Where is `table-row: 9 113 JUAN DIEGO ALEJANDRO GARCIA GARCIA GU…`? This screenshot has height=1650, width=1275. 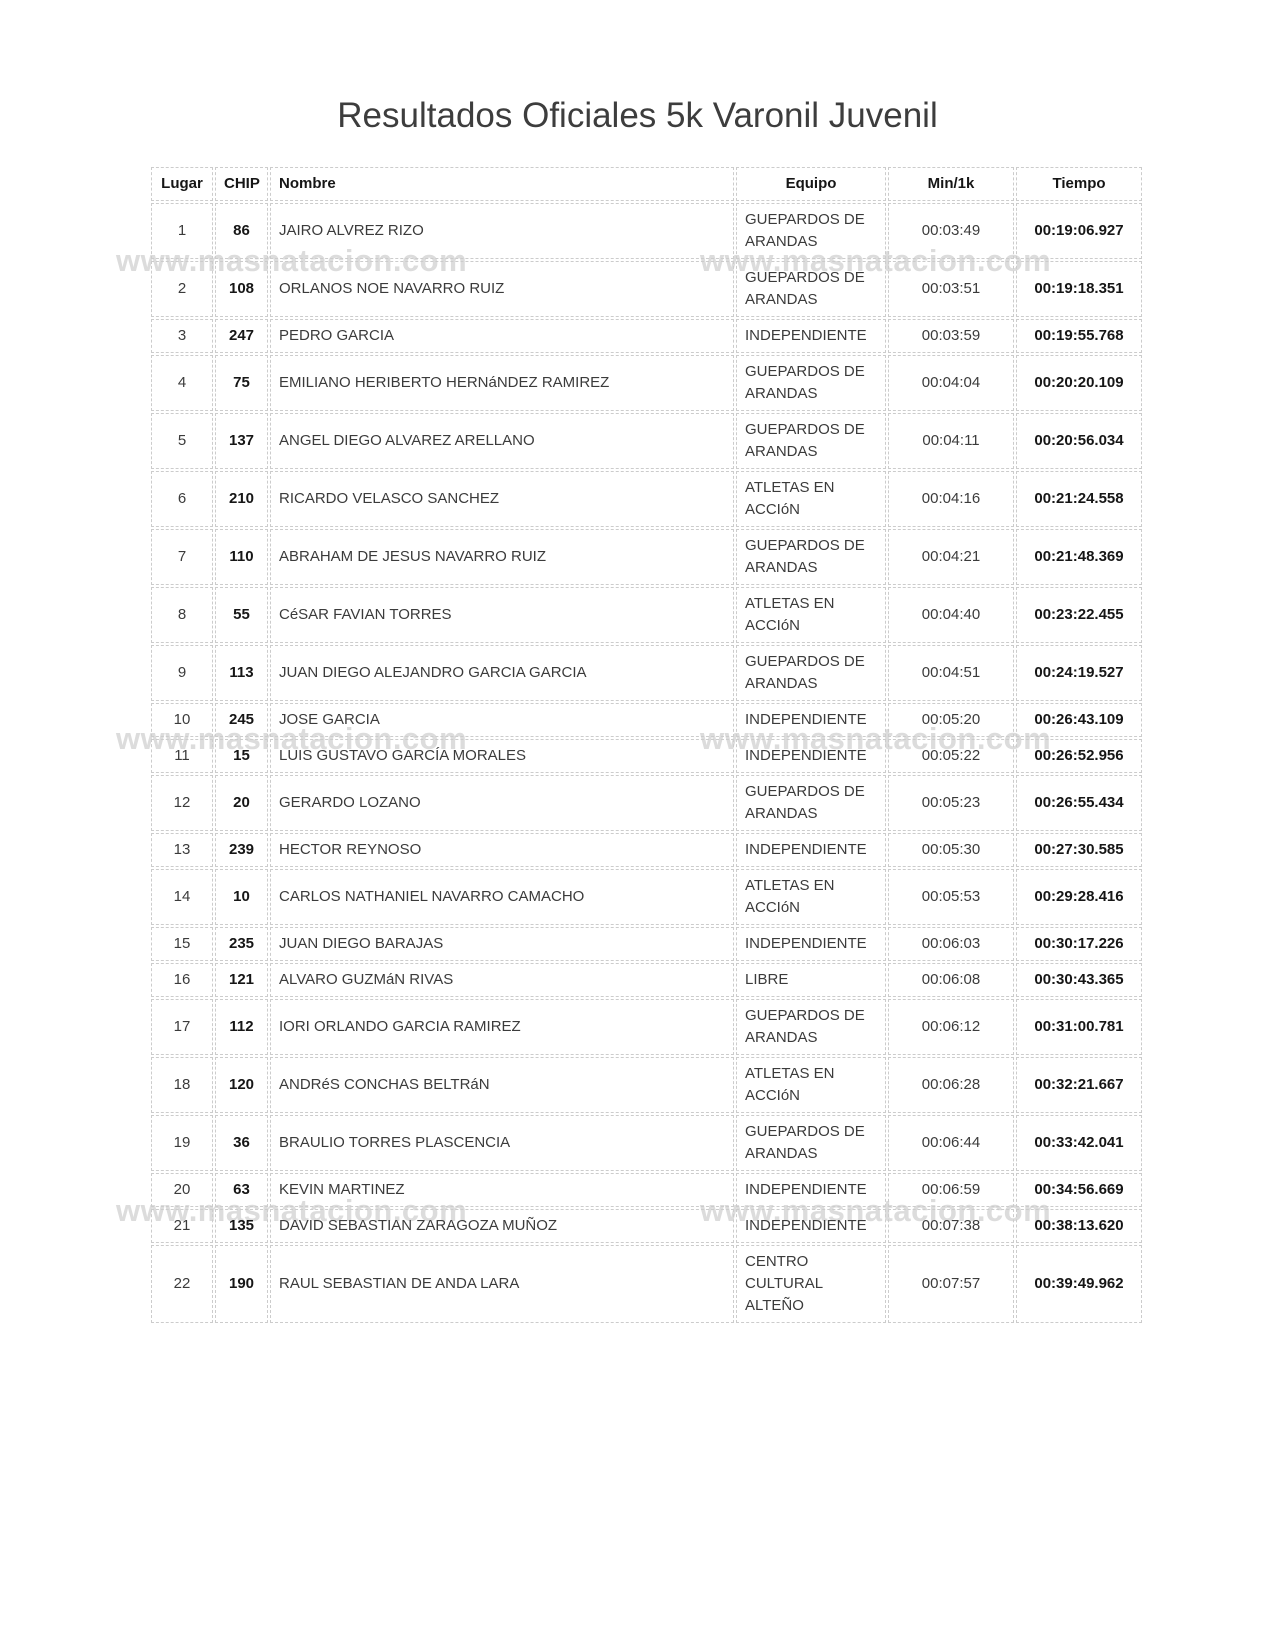
table-row: 9 113 JUAN DIEGO ALEJANDRO GARCIA GARCIA GU… is located at coordinates (646, 673).